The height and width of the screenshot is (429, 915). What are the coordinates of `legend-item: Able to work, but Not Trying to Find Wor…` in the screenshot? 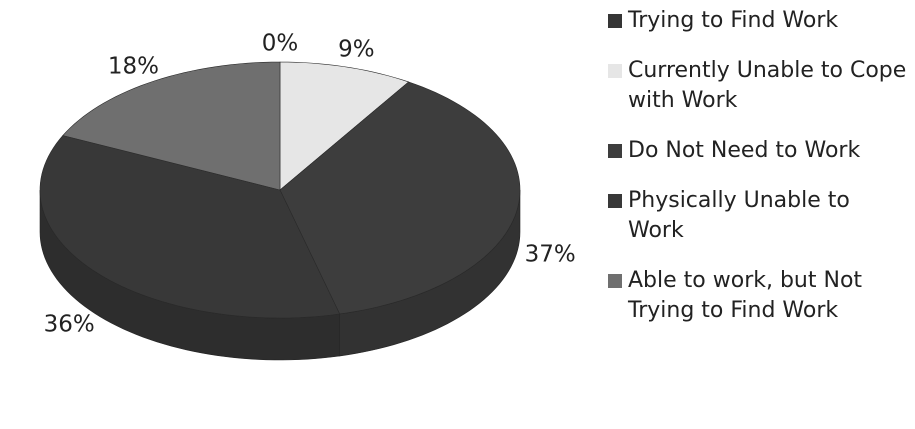 It's located at (758, 296).